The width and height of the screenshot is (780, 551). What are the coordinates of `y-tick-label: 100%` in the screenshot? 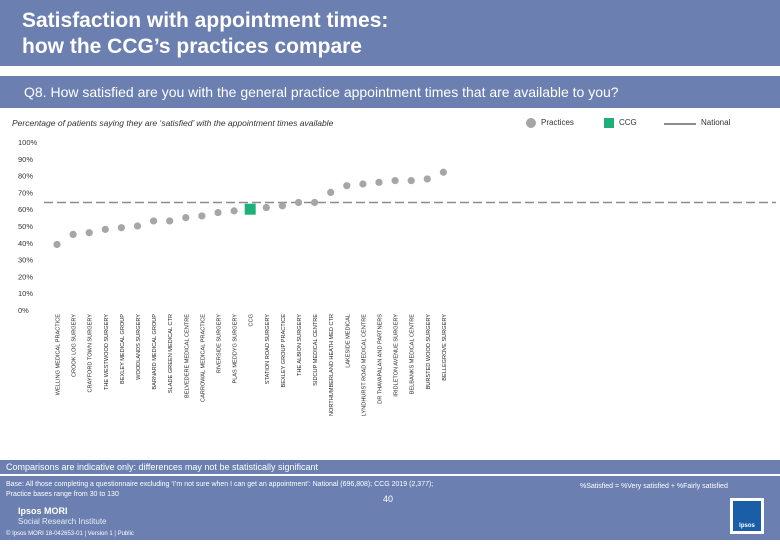 It's located at (28, 142).